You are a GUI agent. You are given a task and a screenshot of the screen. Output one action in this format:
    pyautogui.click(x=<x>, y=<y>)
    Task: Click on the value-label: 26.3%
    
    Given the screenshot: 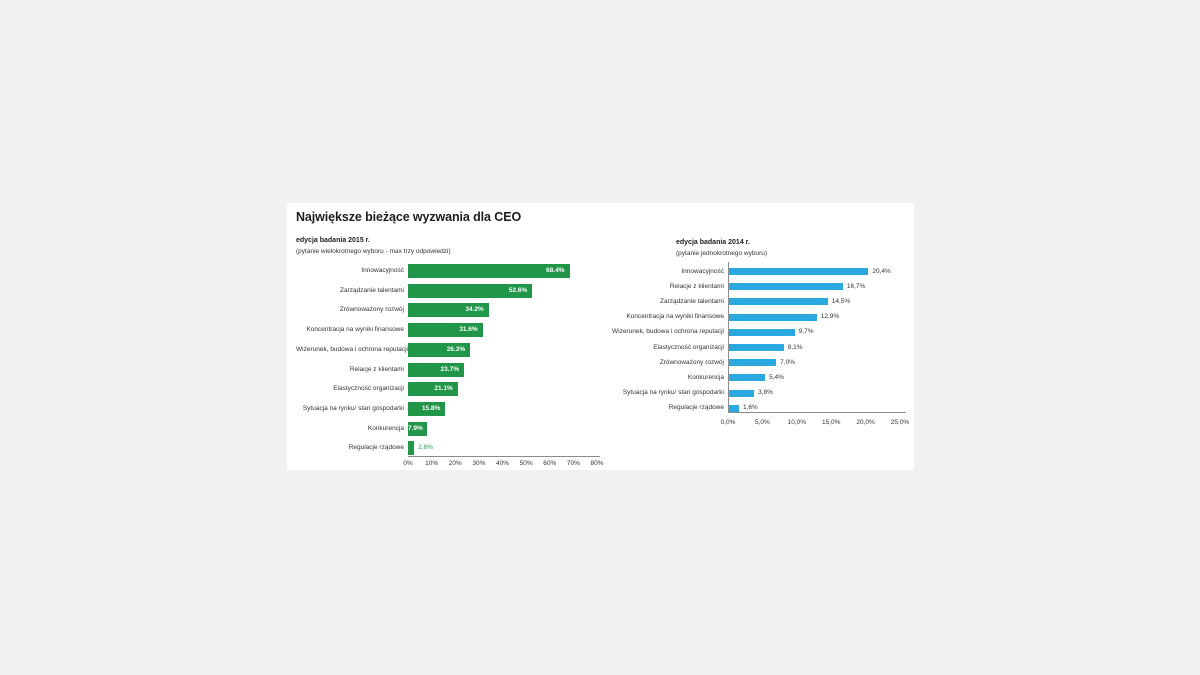 What is the action you would take?
    pyautogui.click(x=456, y=349)
    